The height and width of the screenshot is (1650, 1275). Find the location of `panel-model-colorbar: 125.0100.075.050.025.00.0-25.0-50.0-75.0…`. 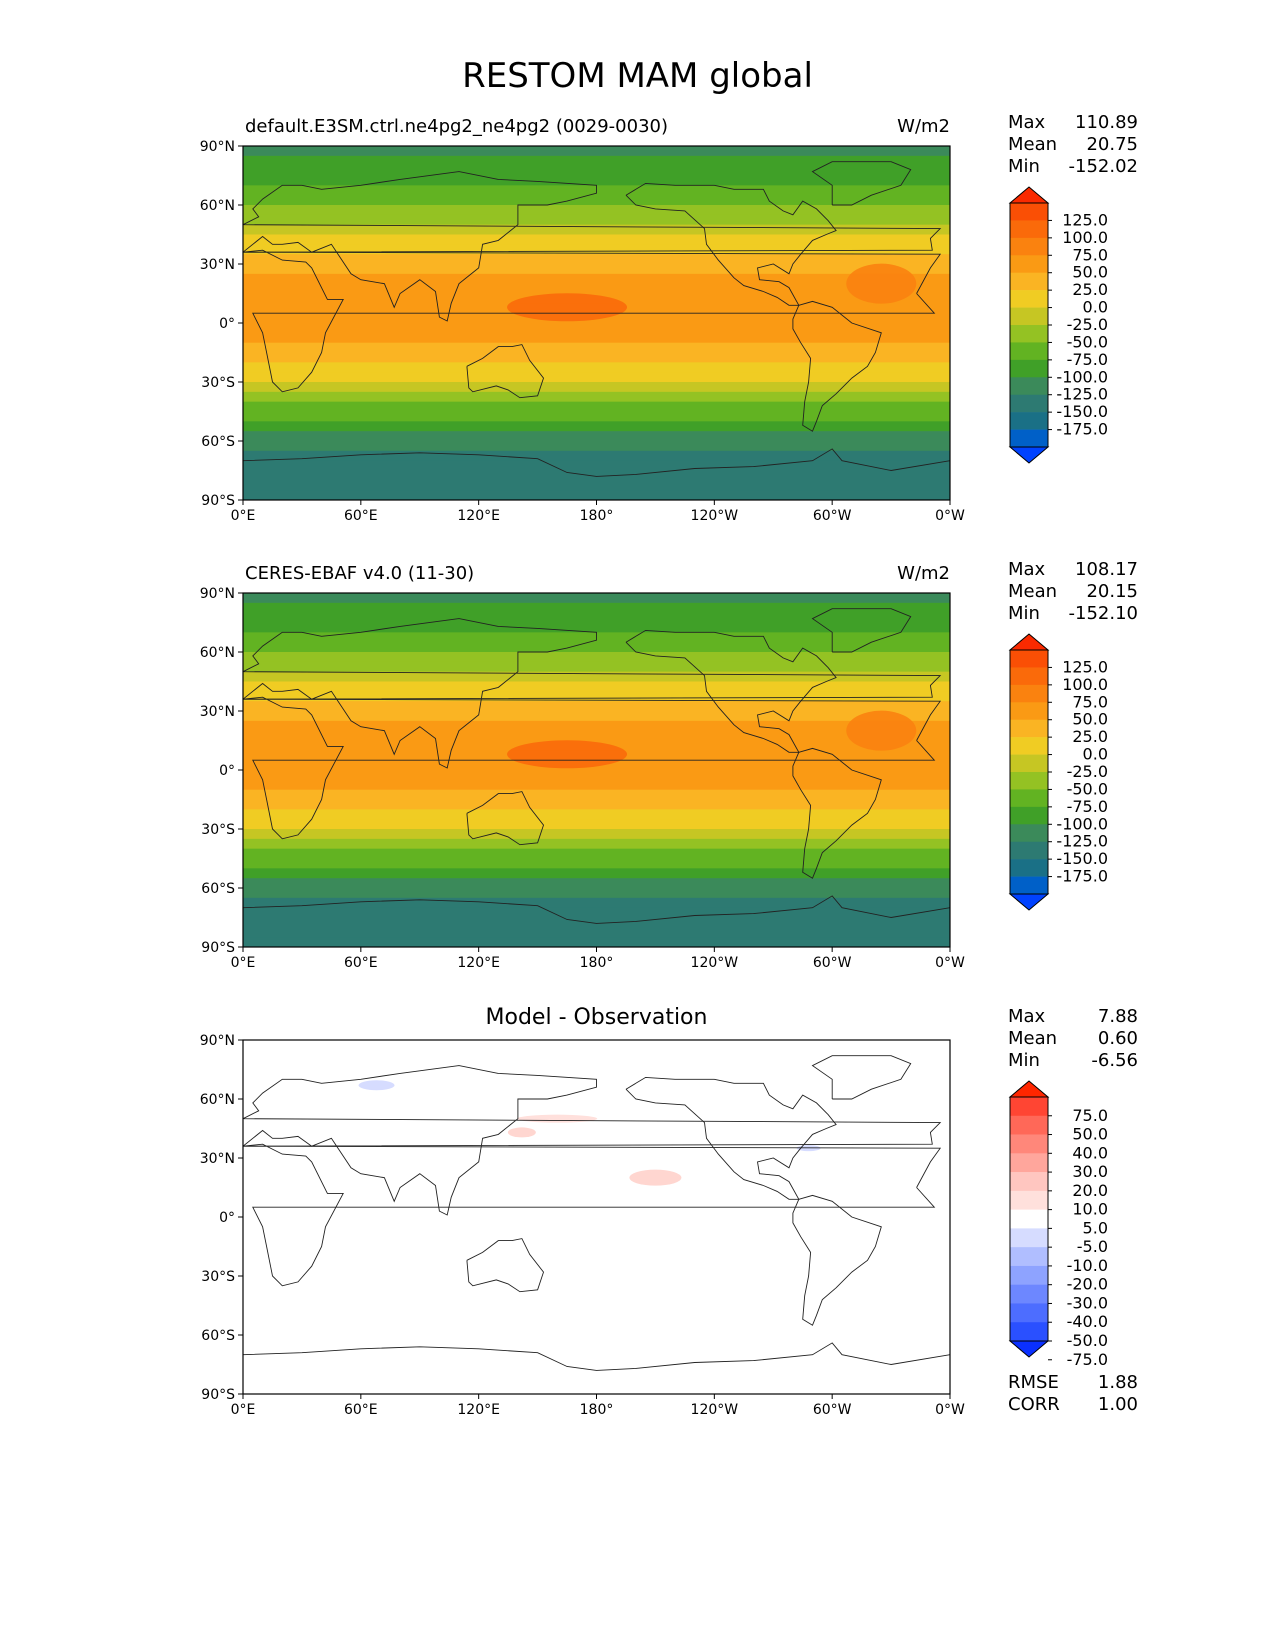

panel-model-colorbar: 125.0100.075.050.025.00.0-25.0-50.0-75.0… is located at coordinates (1058, 325).